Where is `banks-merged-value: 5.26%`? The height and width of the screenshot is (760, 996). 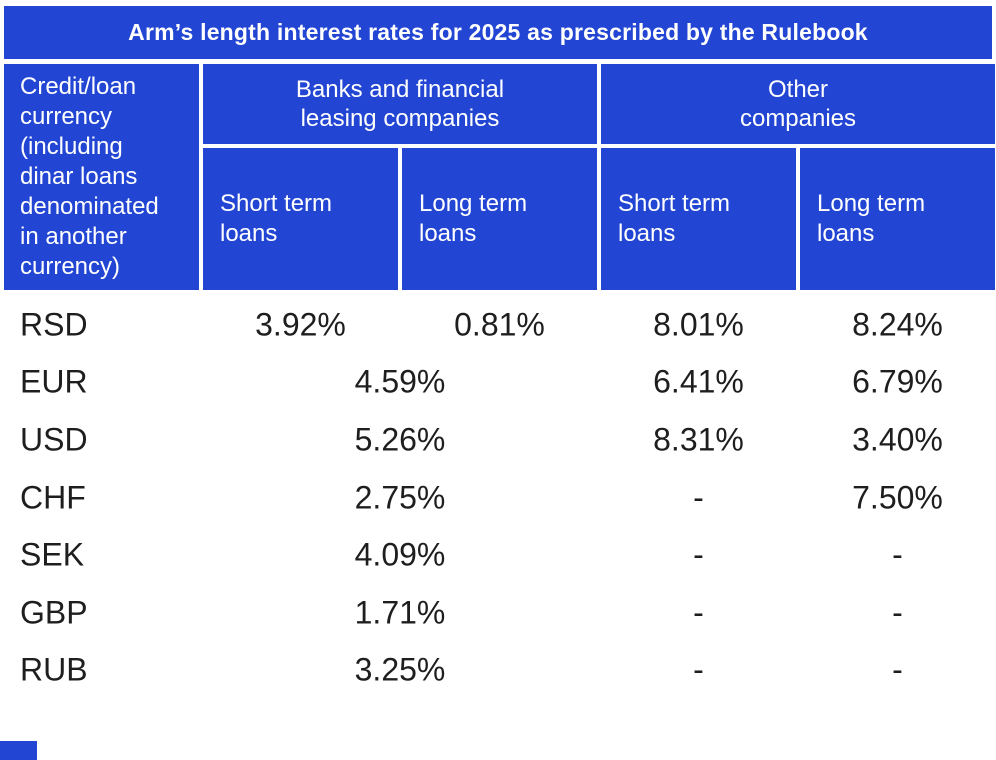 banks-merged-value: 5.26% is located at coordinates (400, 439).